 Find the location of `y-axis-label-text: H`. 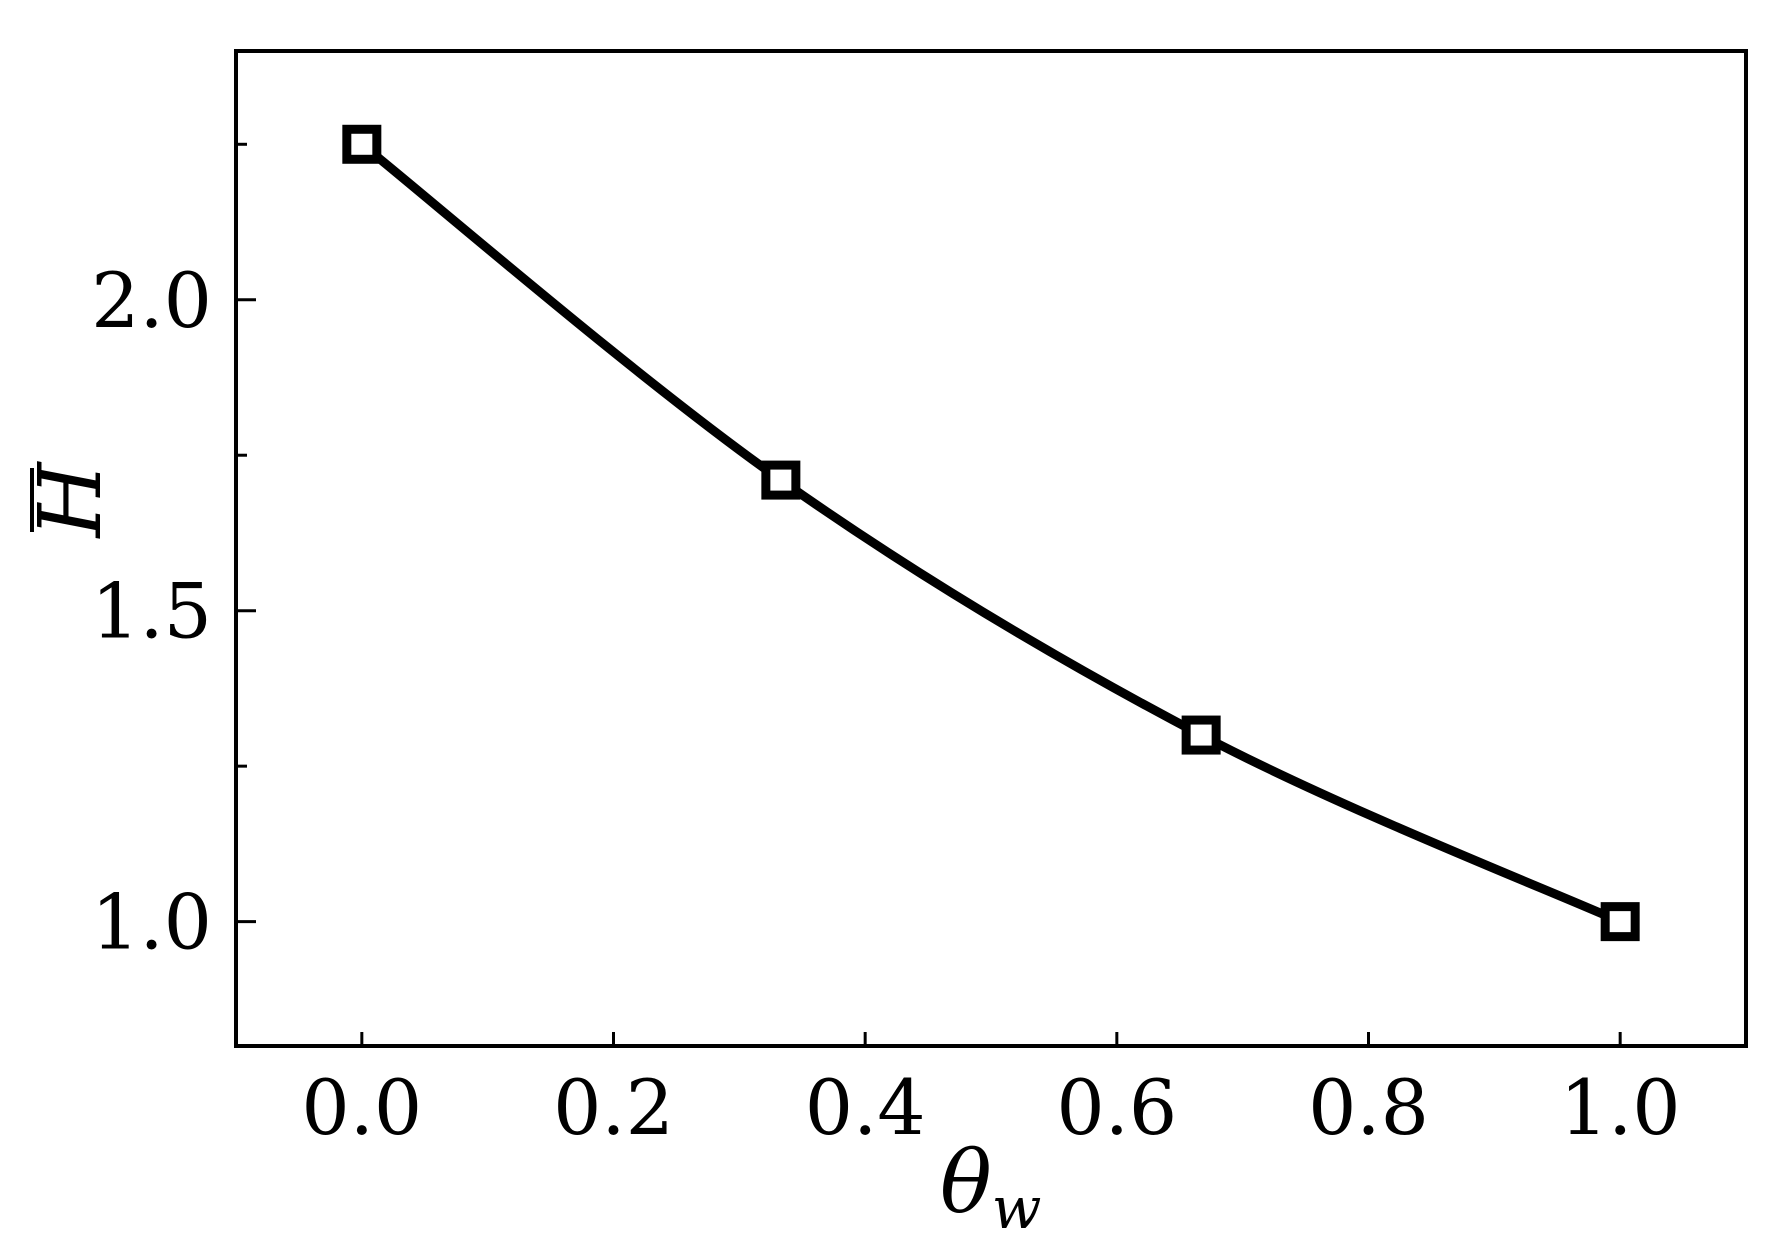

y-axis-label-text: H is located at coordinates (71, 500).